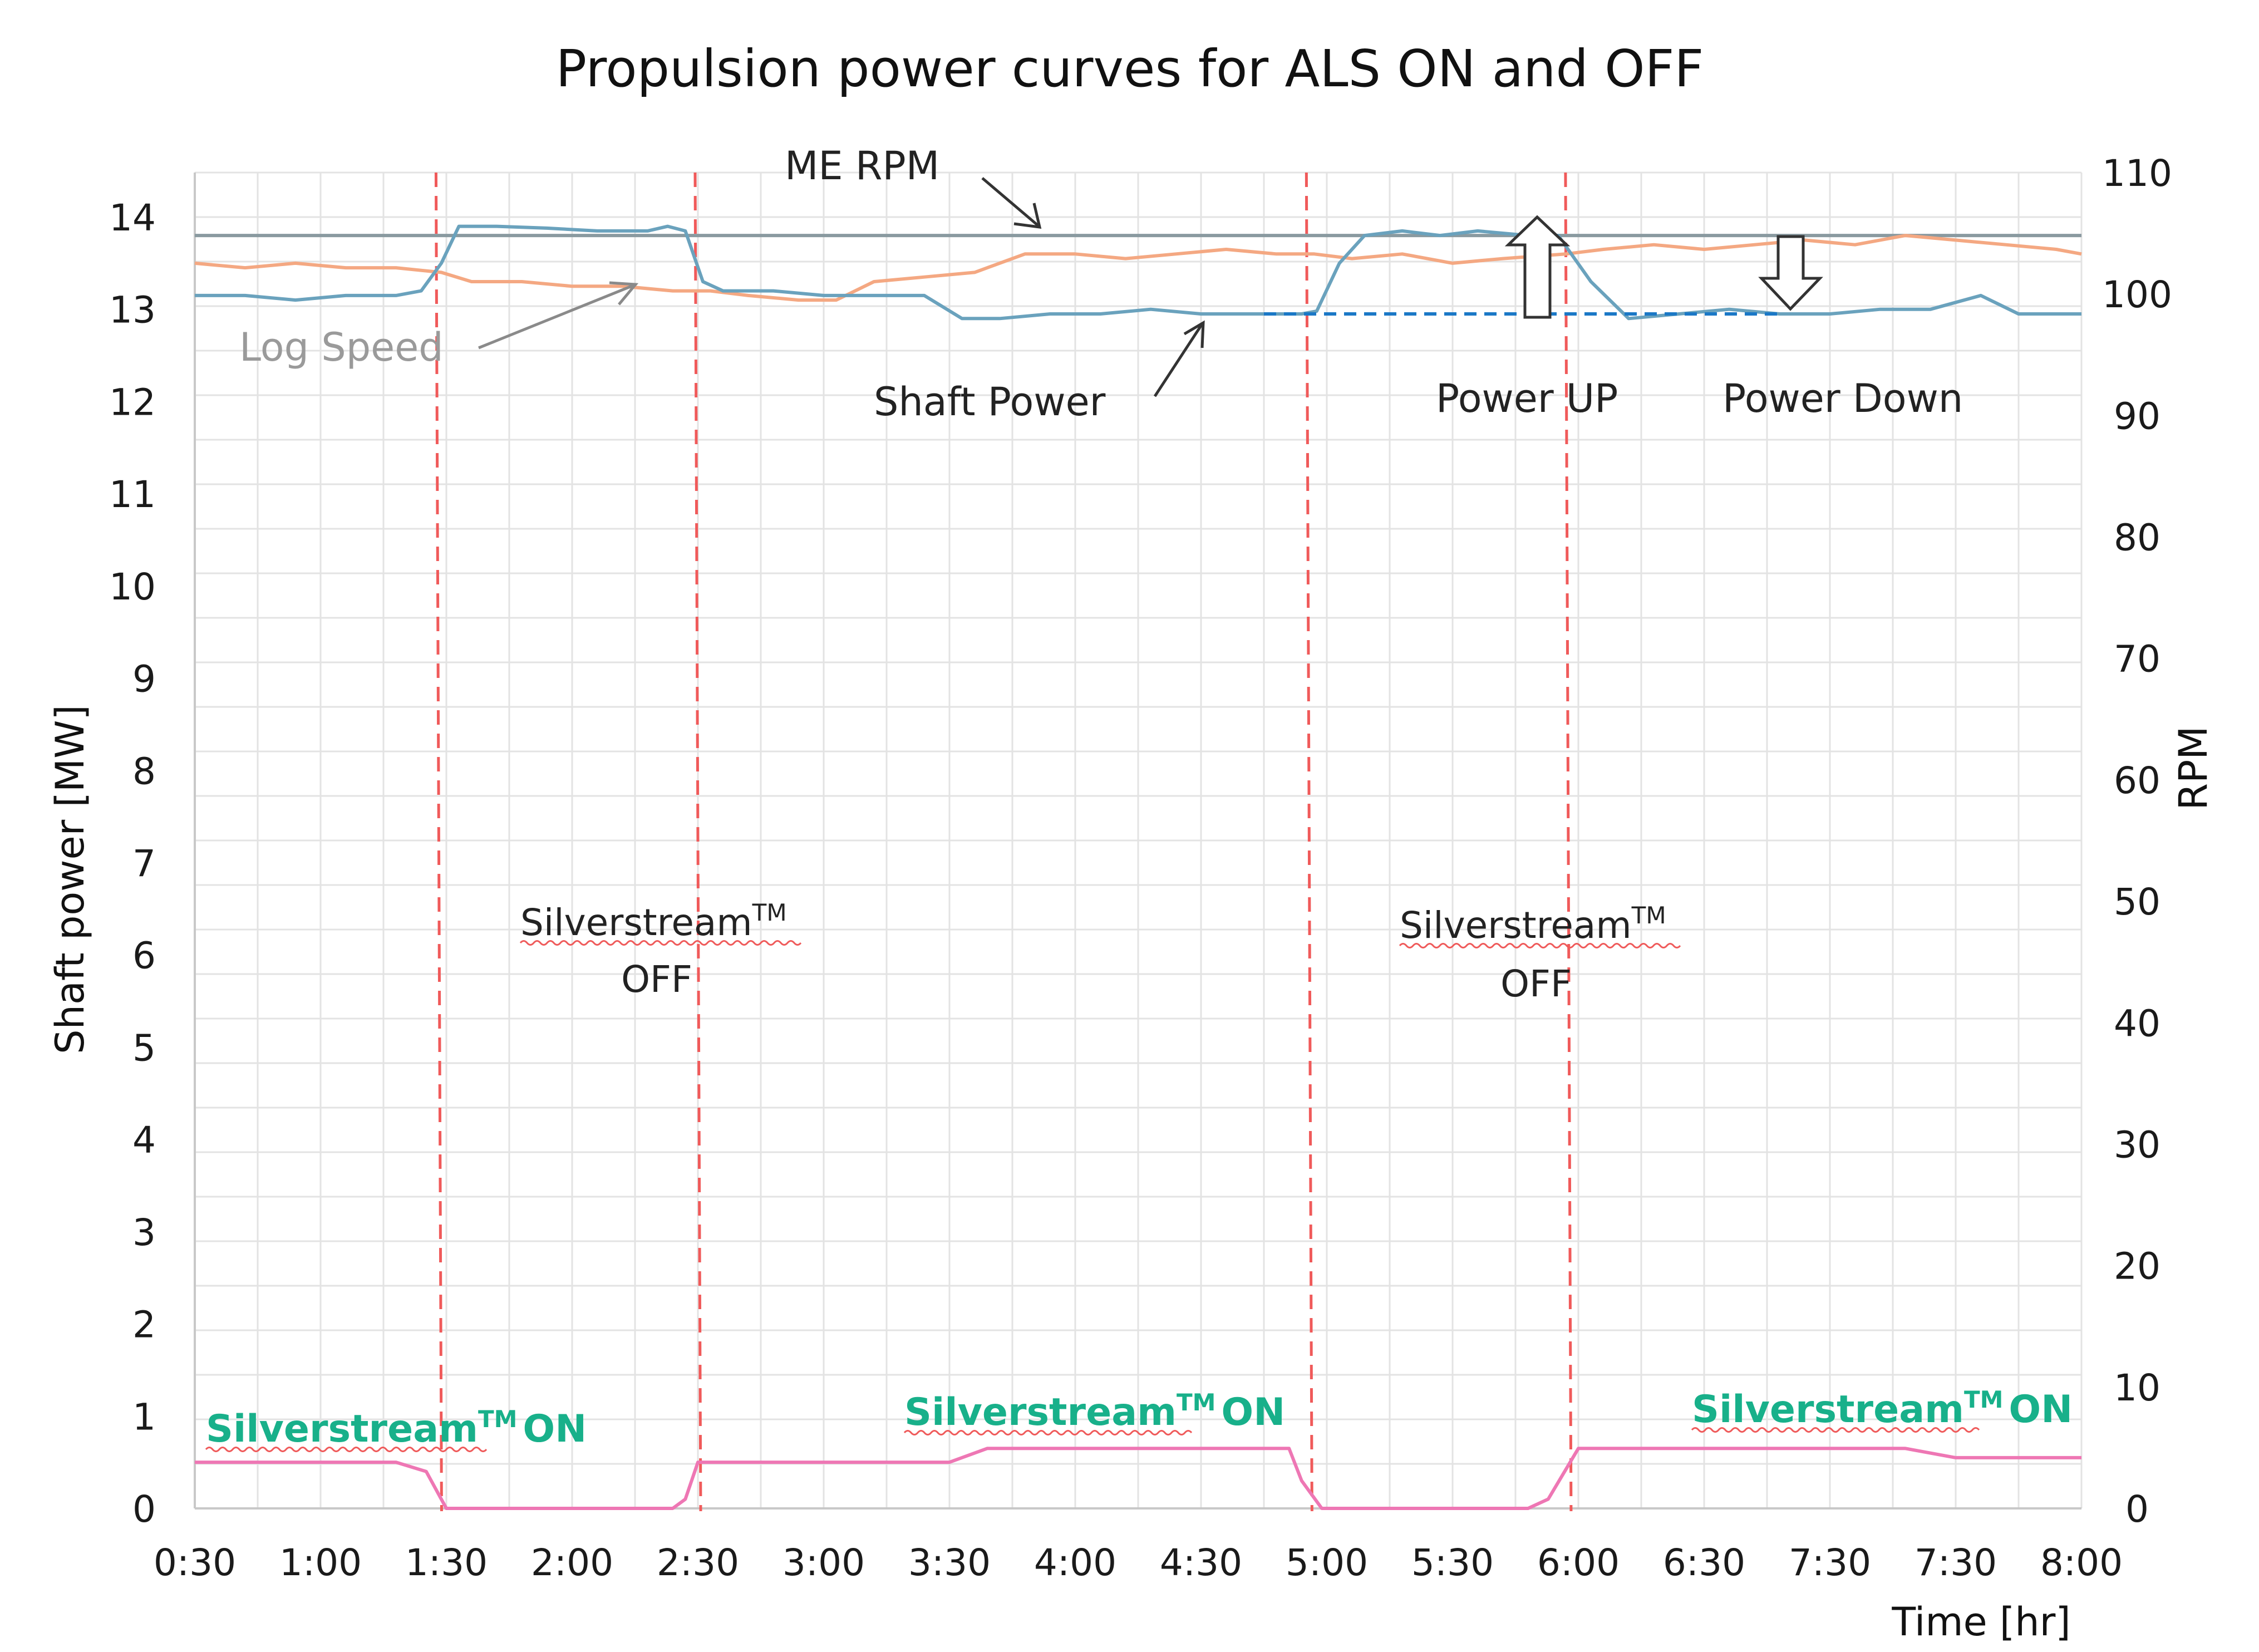  Describe the element at coordinates (320, 1562) in the screenshot. I see `x-tick-label: 1:00` at that location.